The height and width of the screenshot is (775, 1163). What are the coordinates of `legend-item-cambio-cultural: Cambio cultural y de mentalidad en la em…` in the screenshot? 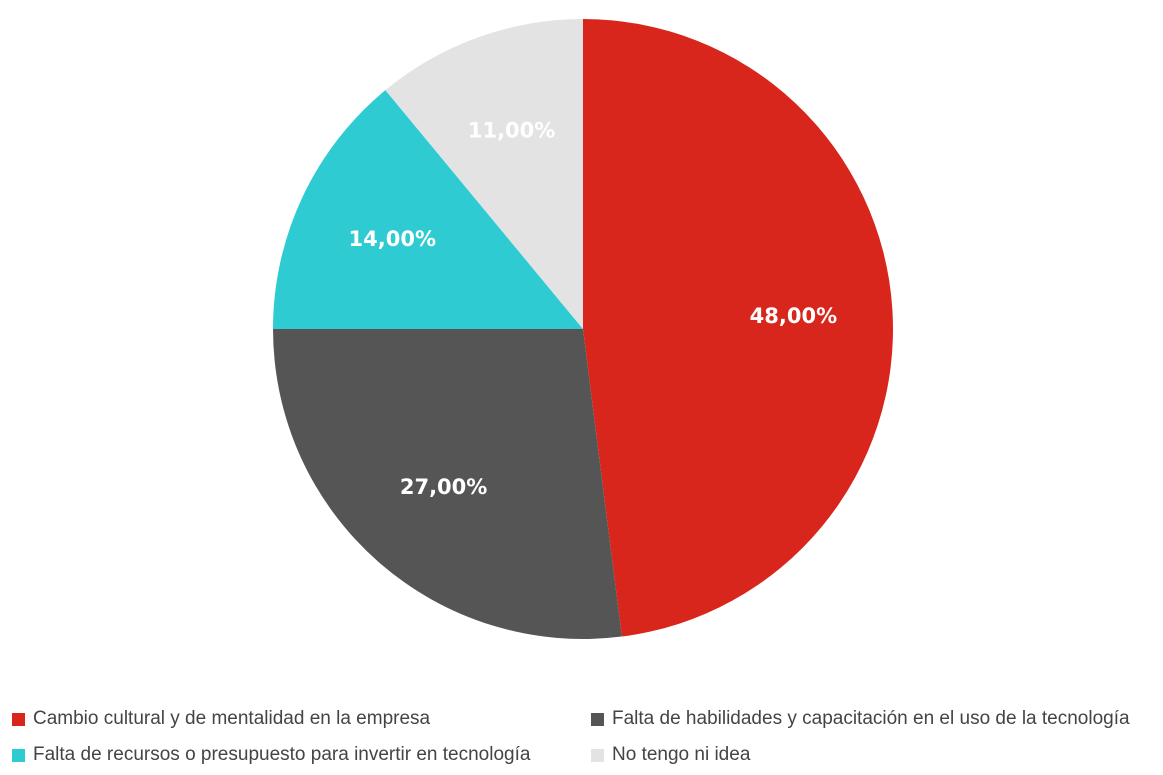 It's located at (221, 719).